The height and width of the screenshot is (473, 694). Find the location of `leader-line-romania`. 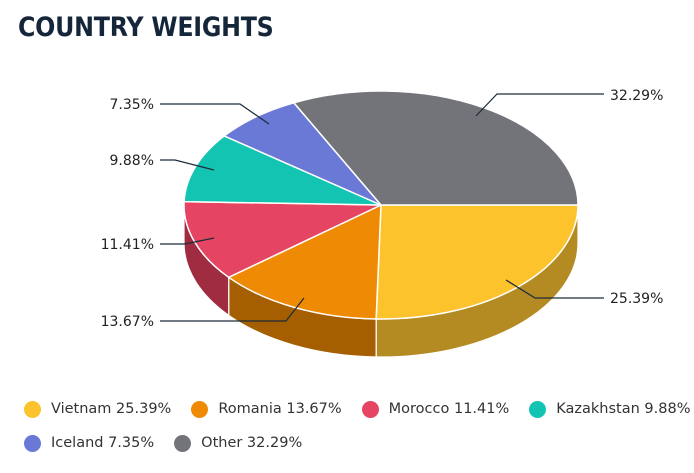

leader-line-romania is located at coordinates (232, 309).